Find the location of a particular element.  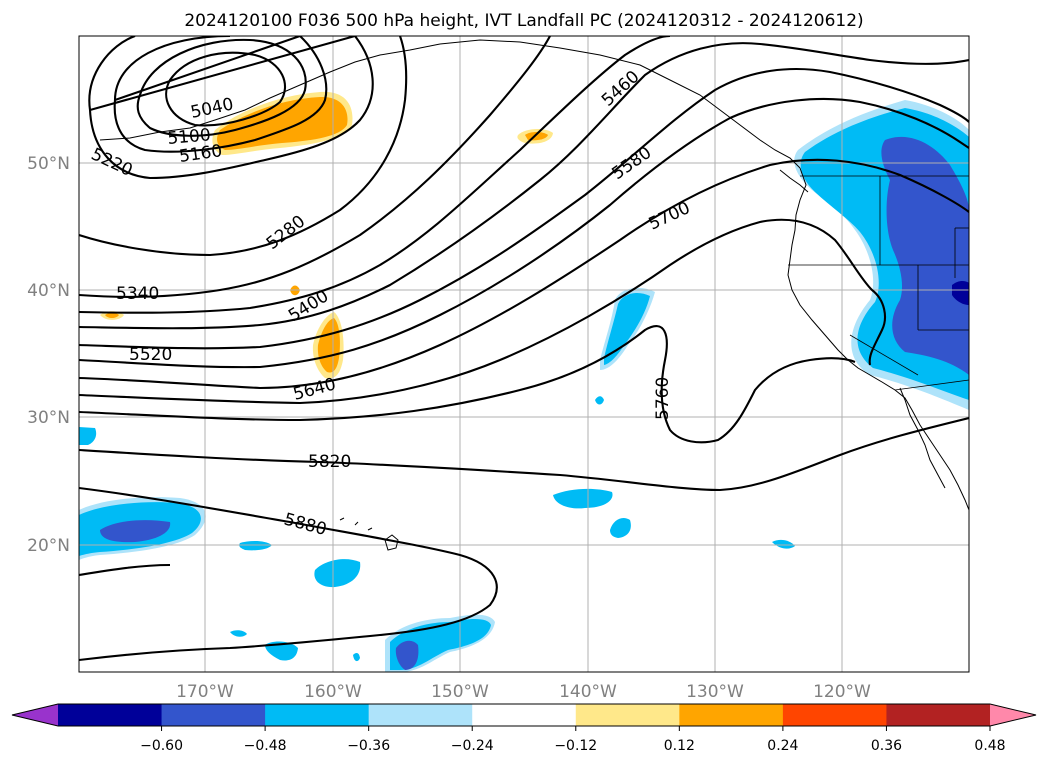

lat-label-20n: 20°N is located at coordinates (48, 546).